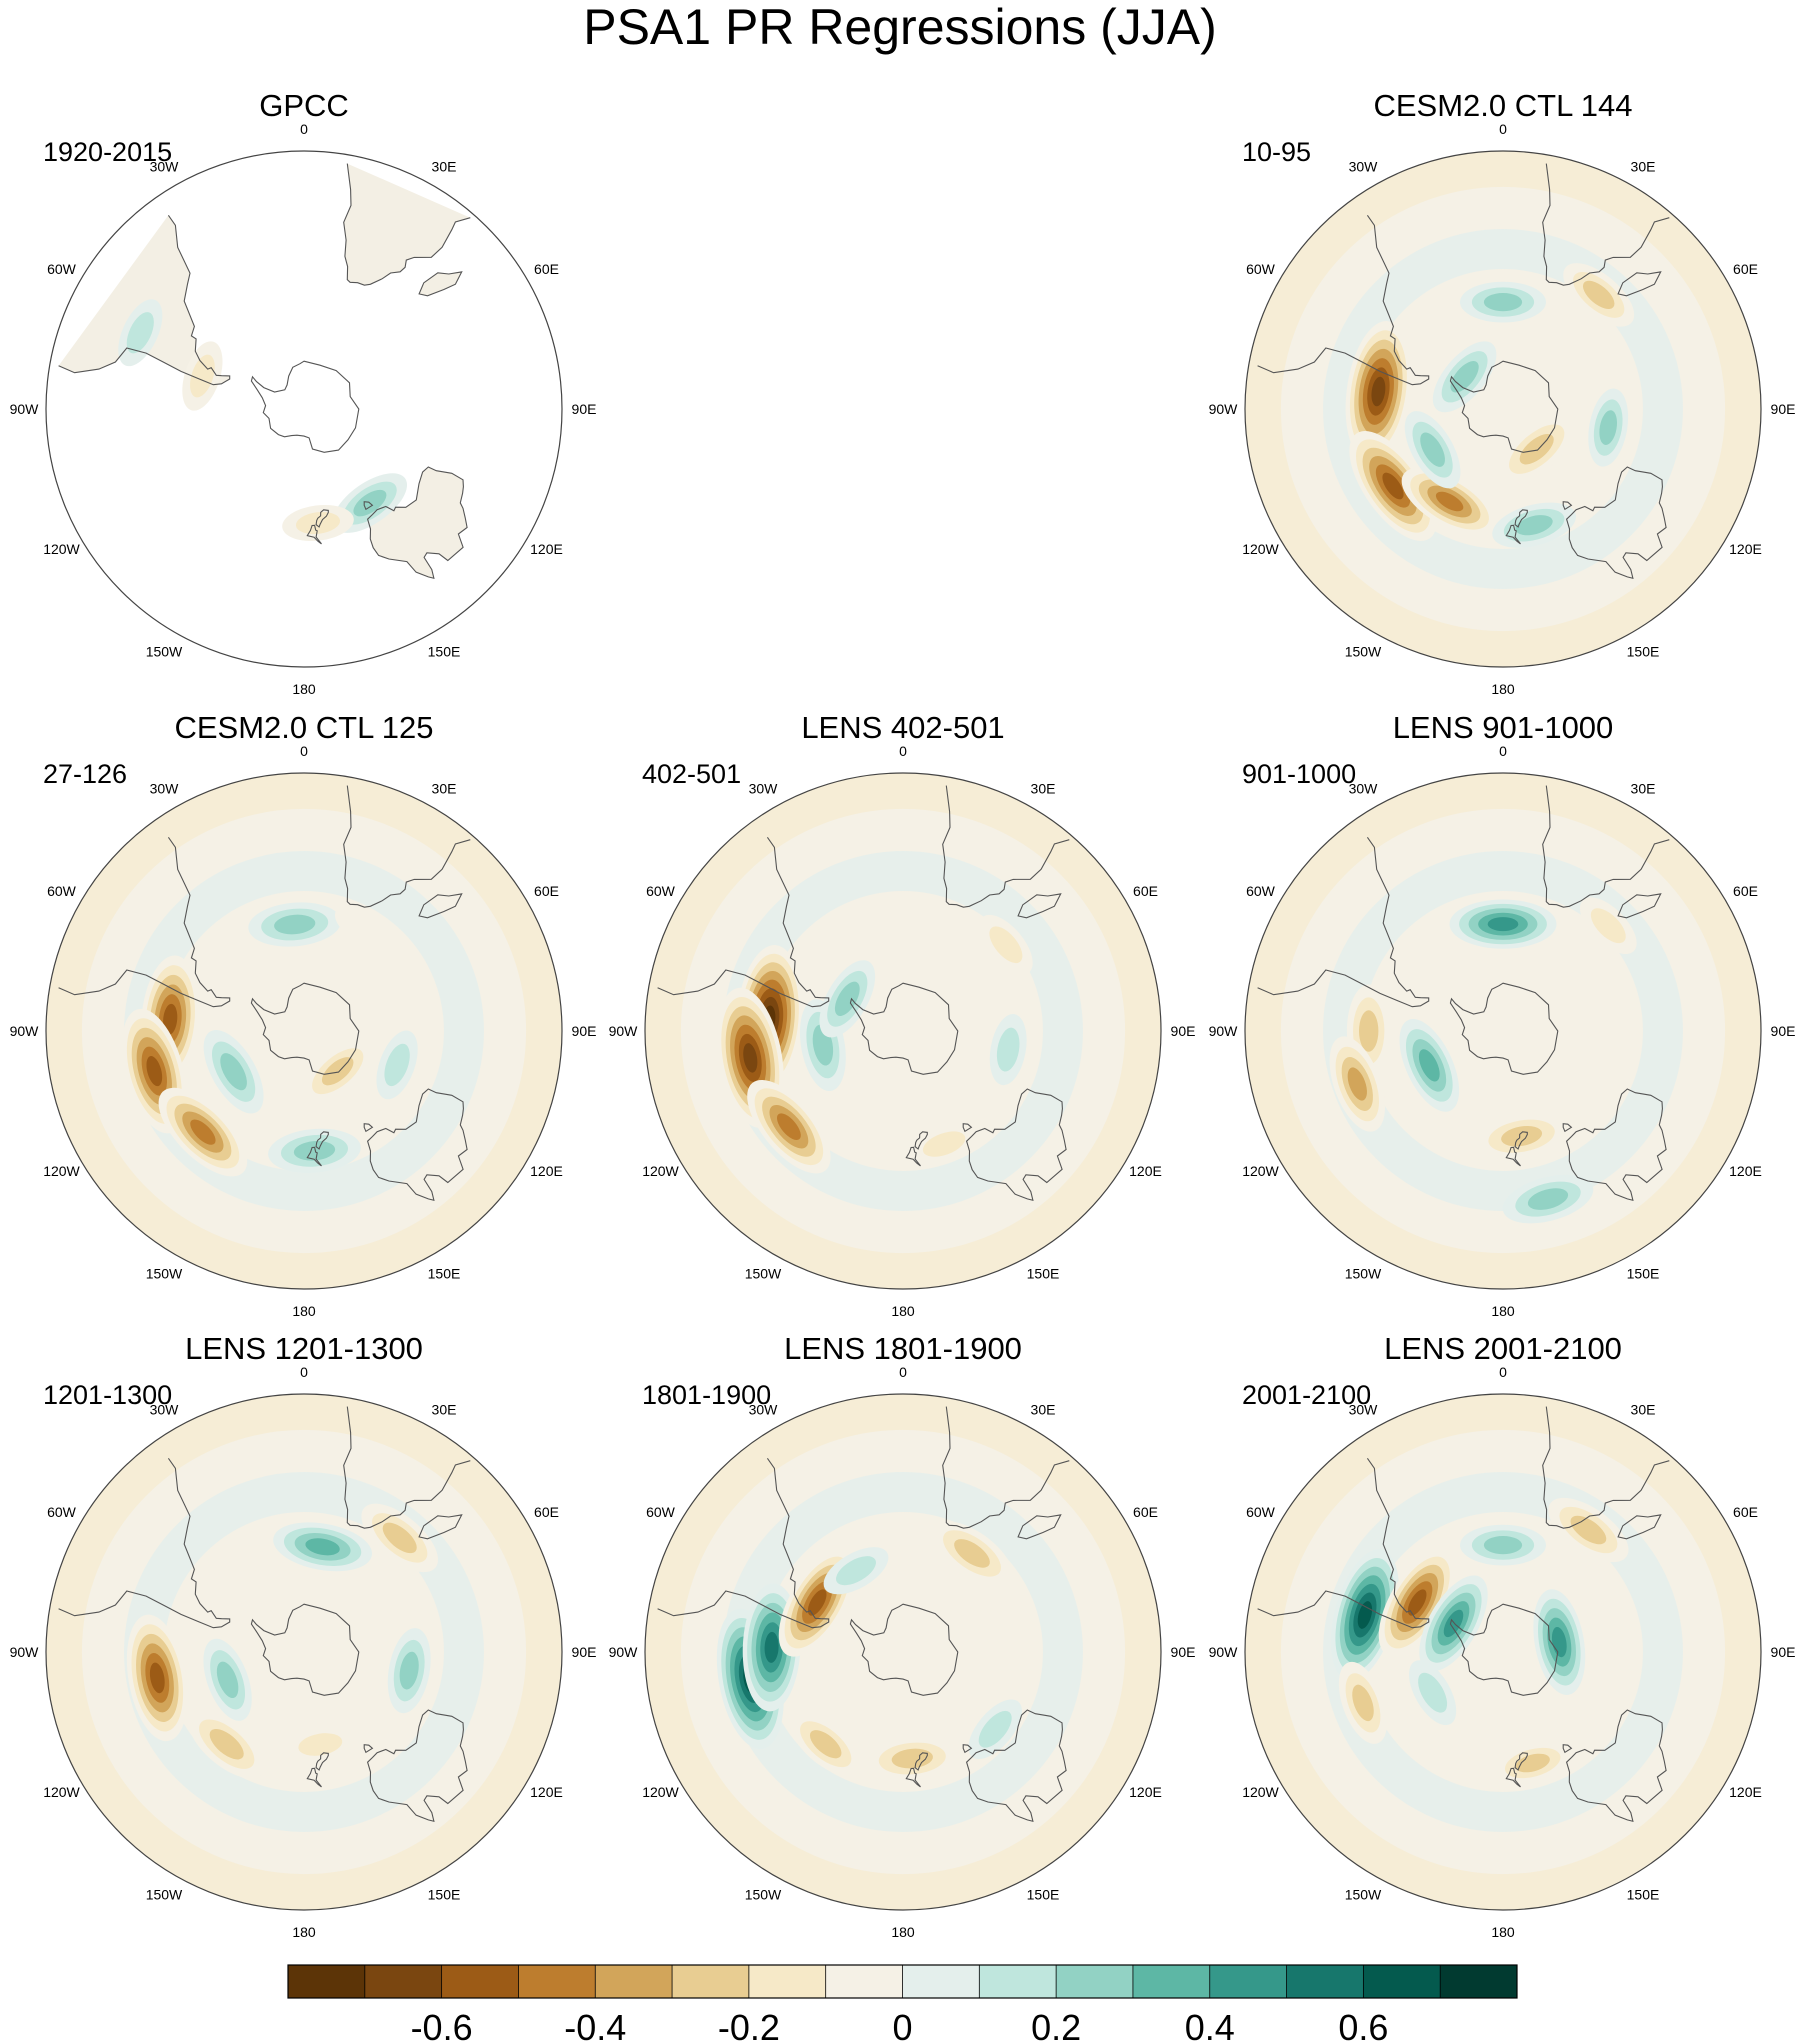  What do you see at coordinates (749, 2024) in the screenshot?
I see `colorbar-tick-label: -0.2` at bounding box center [749, 2024].